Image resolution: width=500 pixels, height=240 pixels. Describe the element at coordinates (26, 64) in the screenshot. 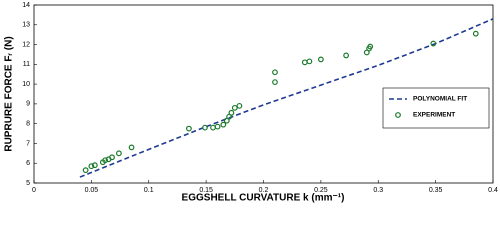

I see `y-tick-label: 11` at that location.